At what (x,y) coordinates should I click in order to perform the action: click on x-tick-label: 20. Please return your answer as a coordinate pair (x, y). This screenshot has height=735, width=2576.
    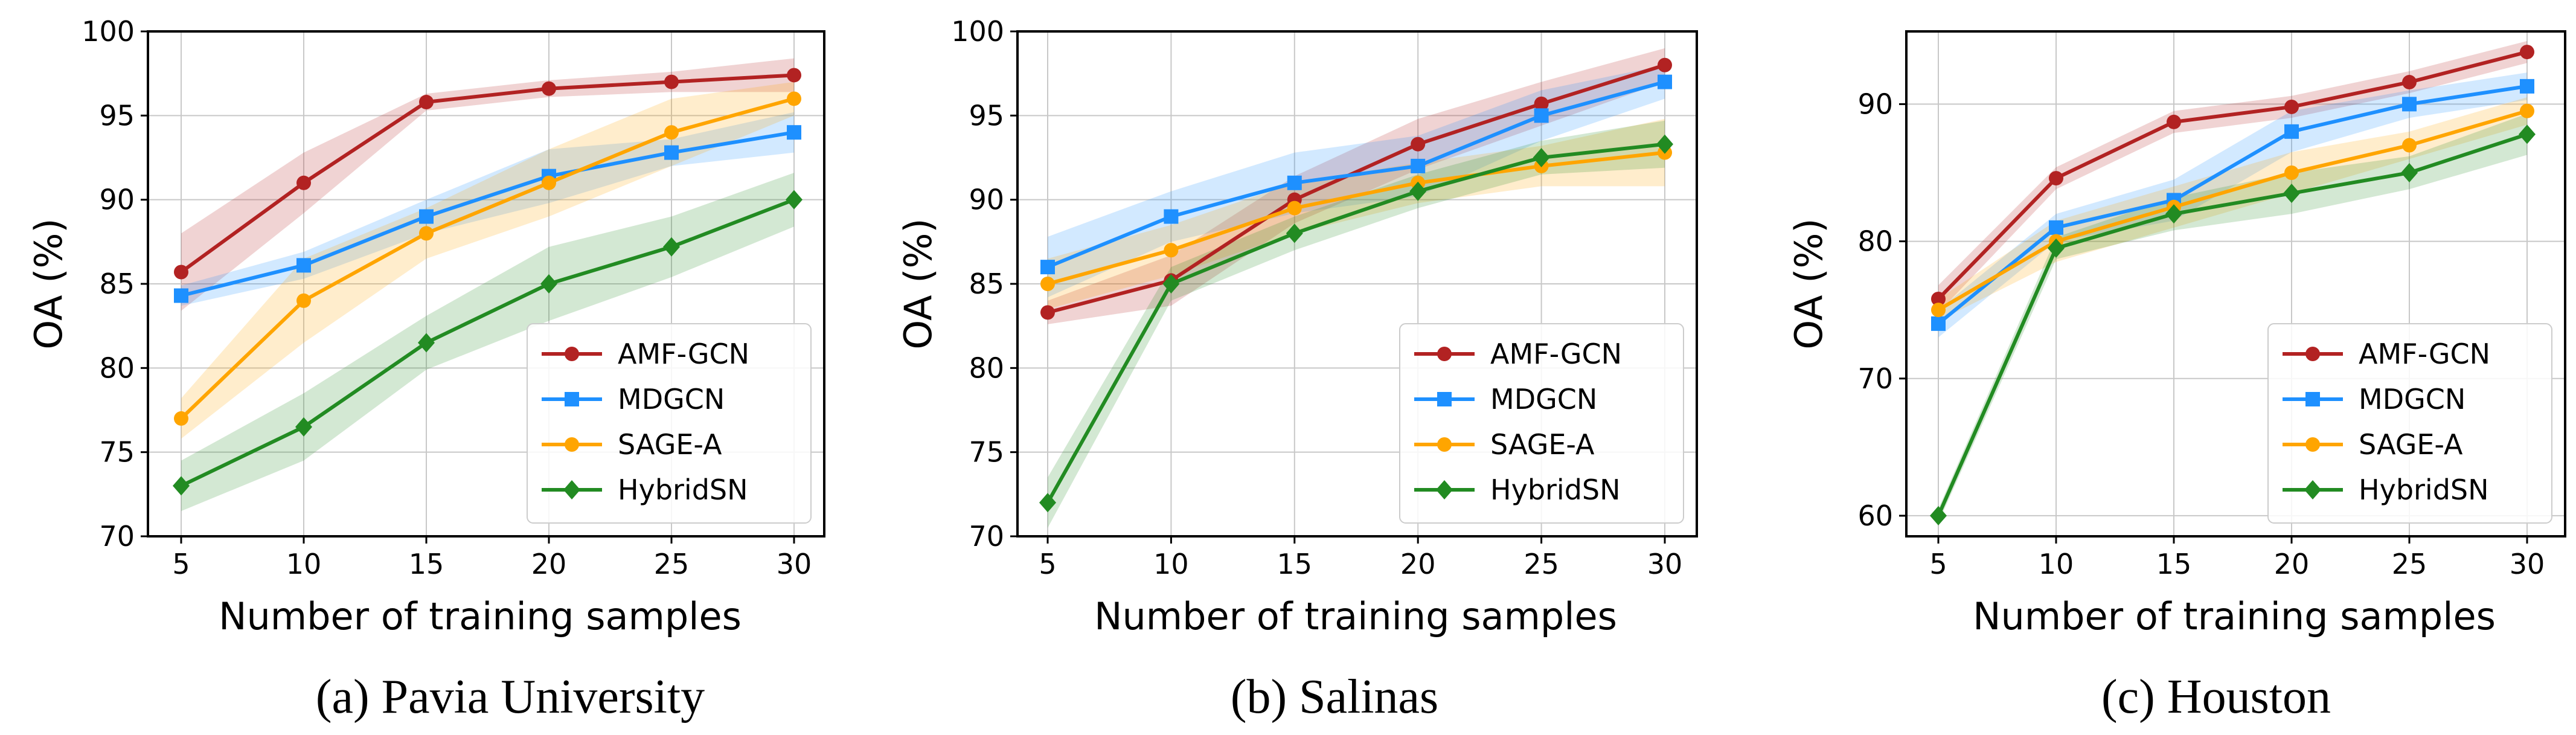
    Looking at the image, I should click on (1418, 564).